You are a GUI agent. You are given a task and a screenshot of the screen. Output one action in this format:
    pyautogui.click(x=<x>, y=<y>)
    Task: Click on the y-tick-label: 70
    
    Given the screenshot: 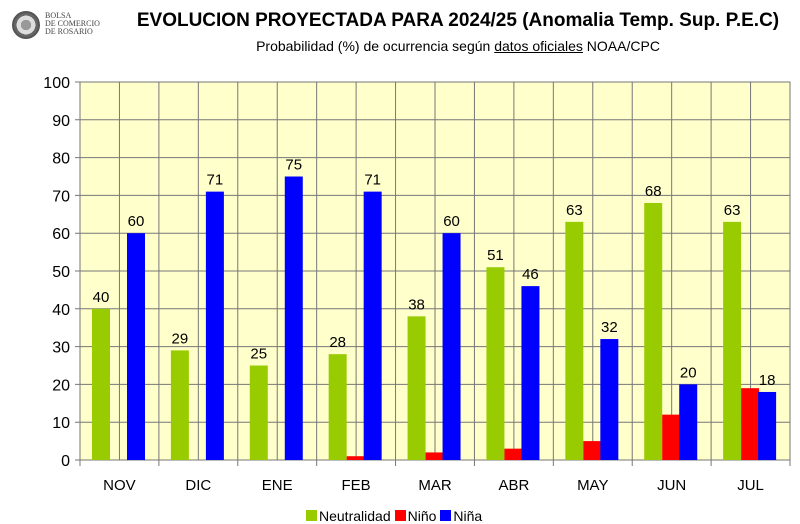 What is the action you would take?
    pyautogui.click(x=61, y=196)
    